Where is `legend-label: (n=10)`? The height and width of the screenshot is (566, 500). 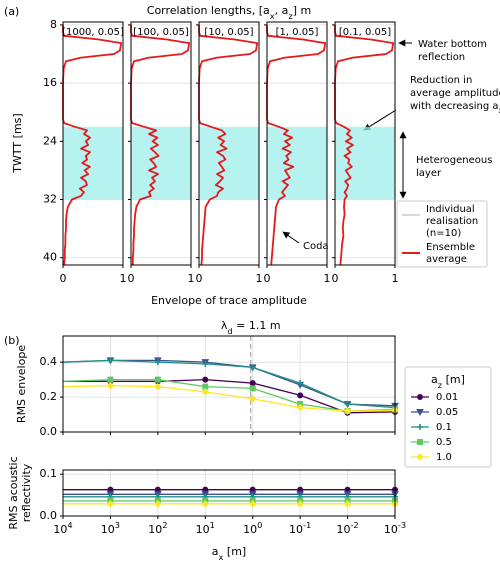
legend-label: (n=10) is located at coordinates (443, 233).